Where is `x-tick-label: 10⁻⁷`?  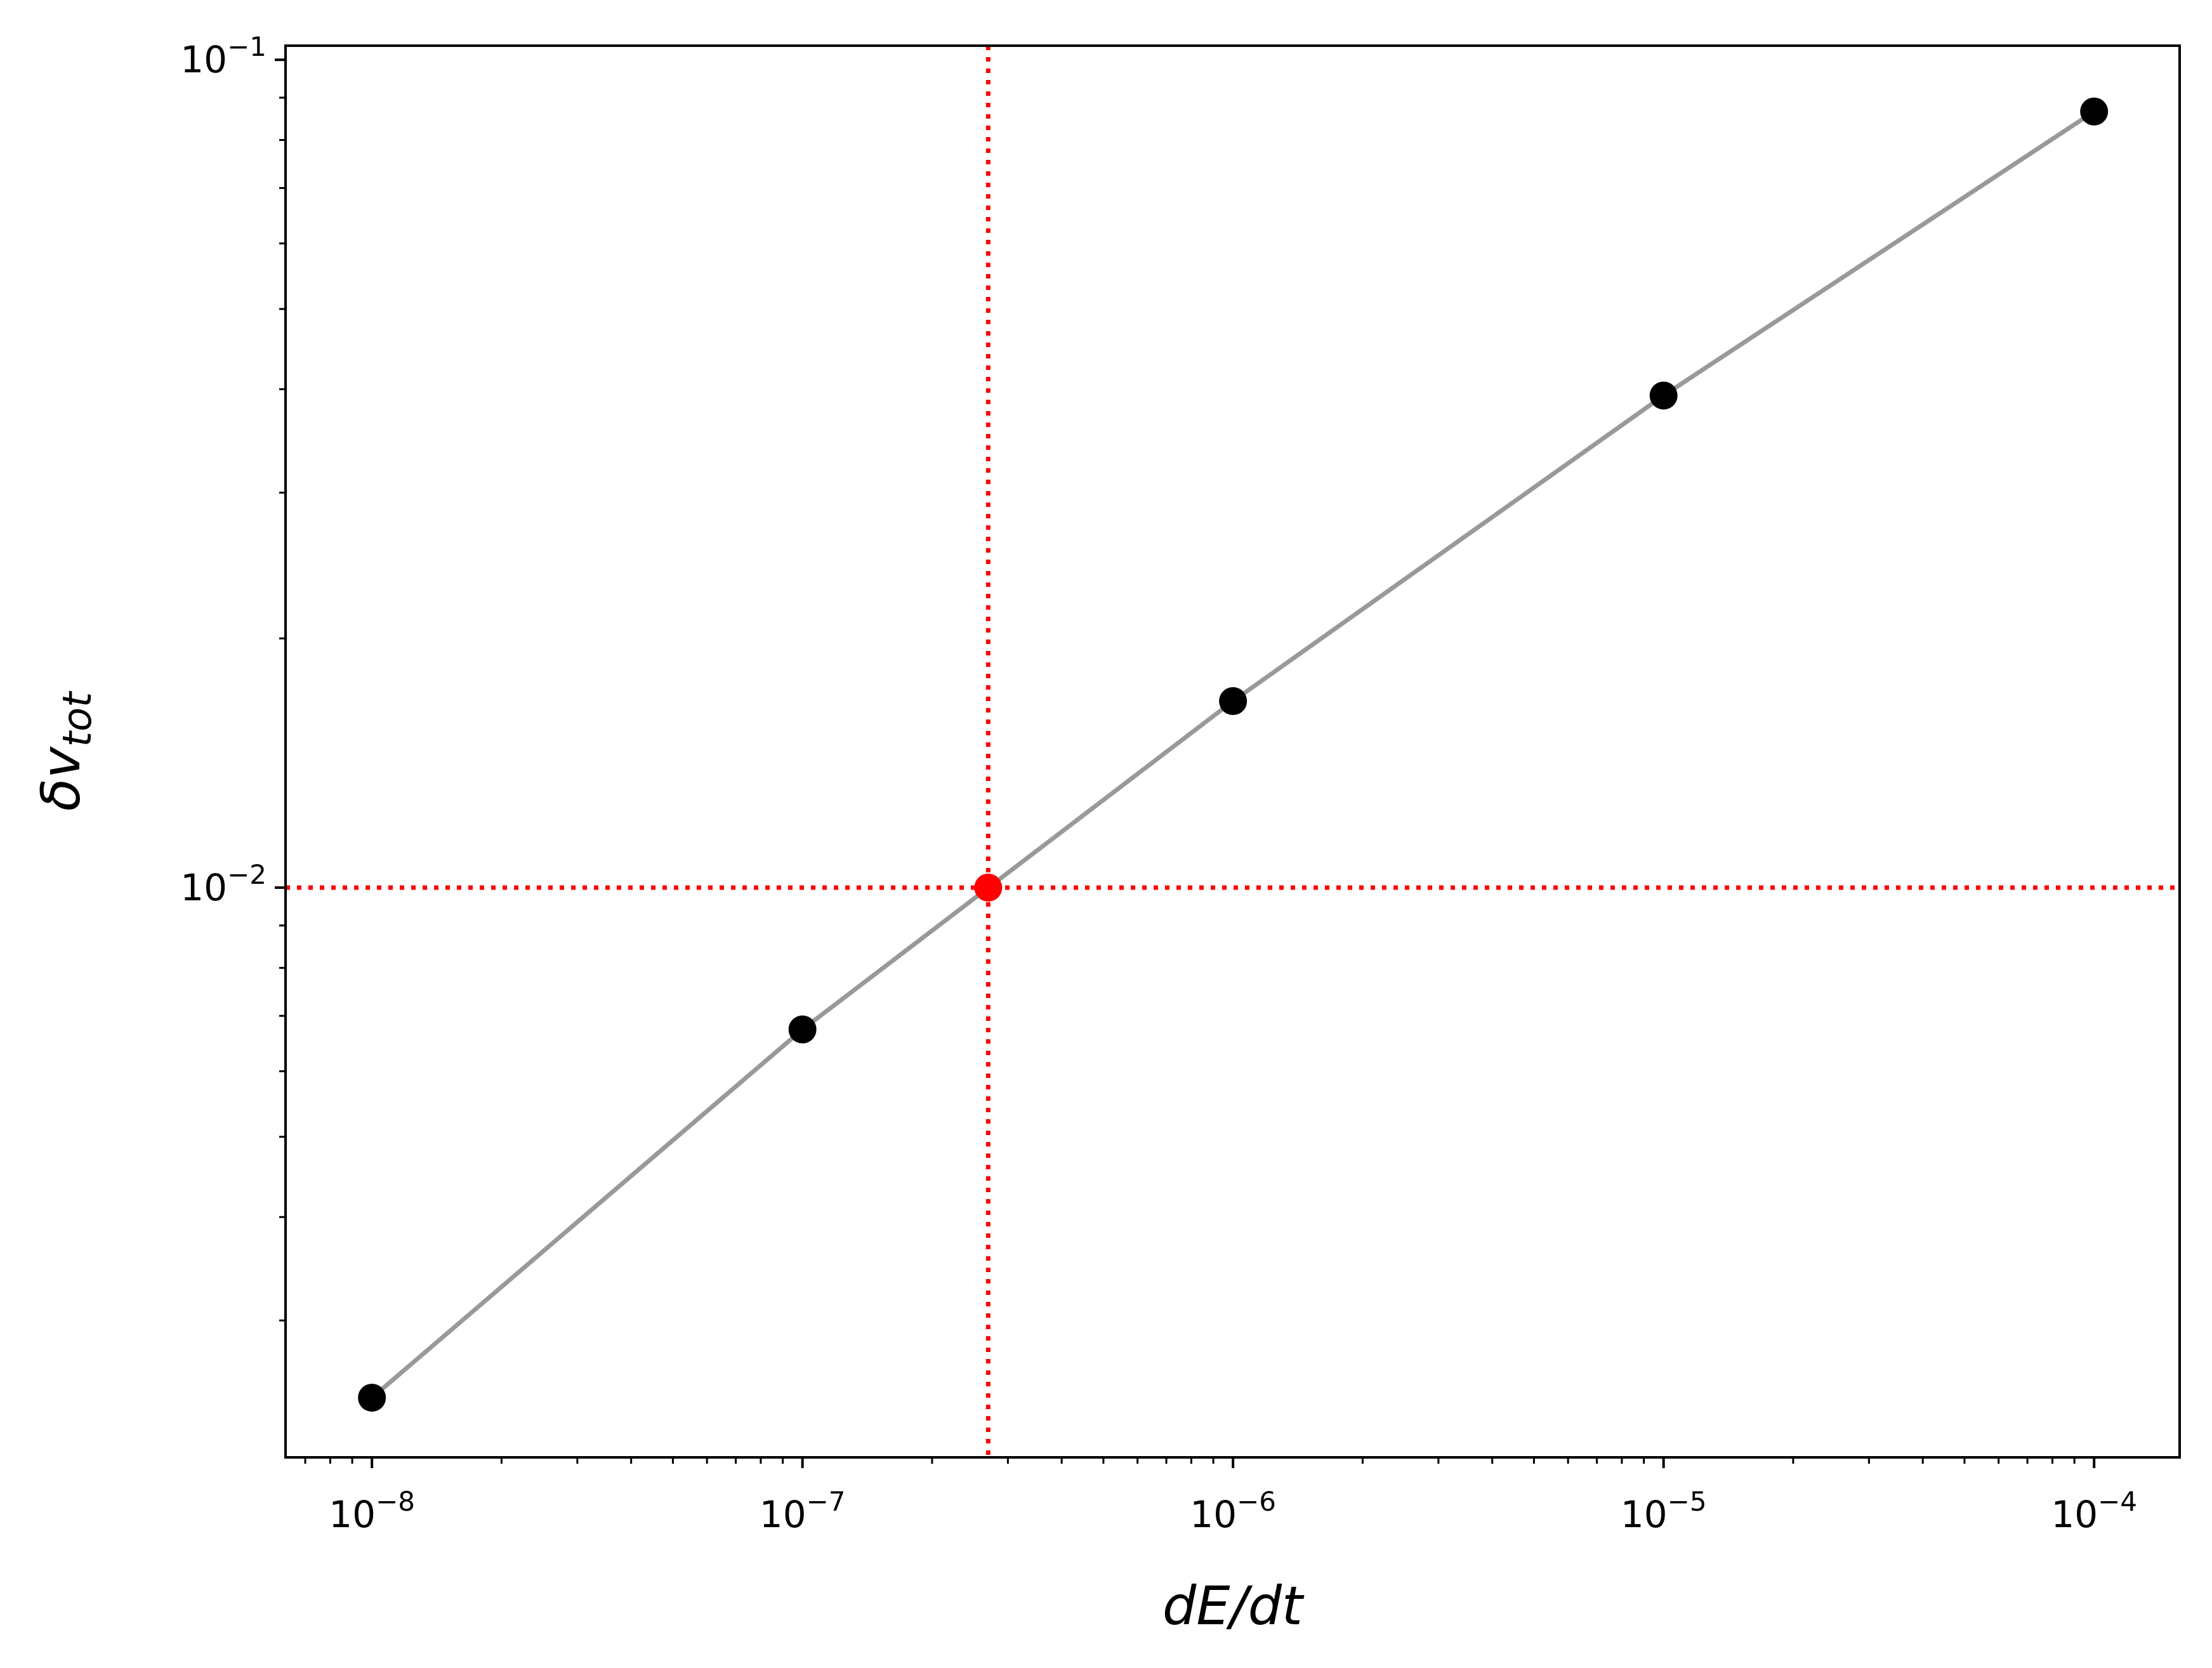
x-tick-label: 10⁻⁷ is located at coordinates (803, 1511).